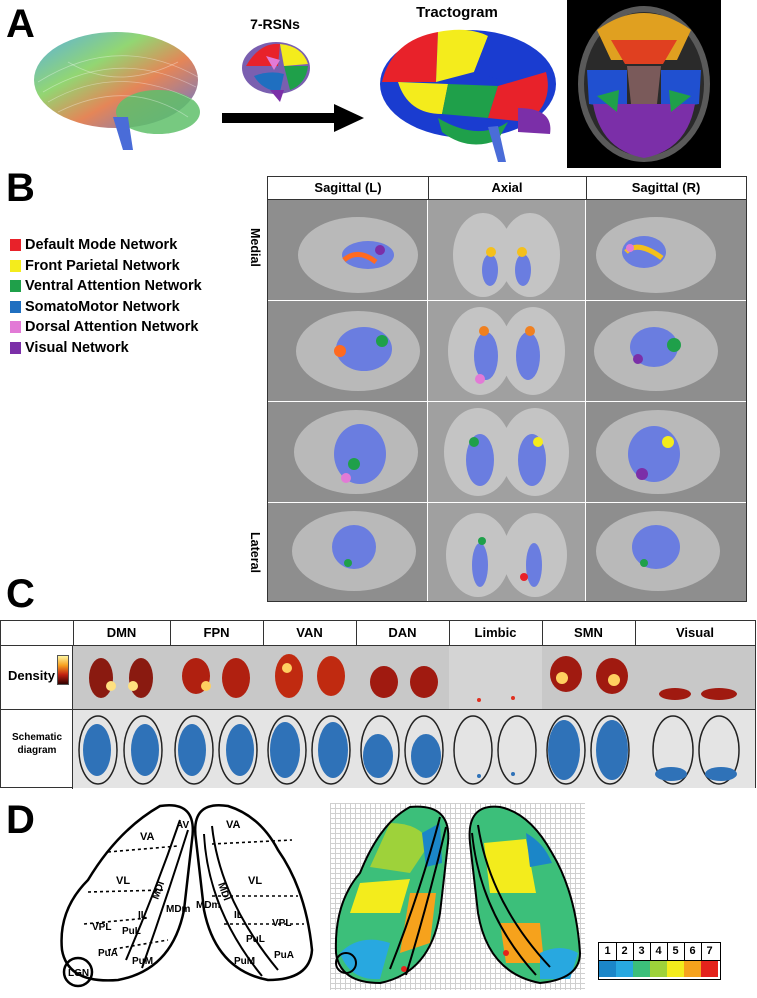  I want to click on legend-item-smn: SomatoMotor Network, so click(106, 307).